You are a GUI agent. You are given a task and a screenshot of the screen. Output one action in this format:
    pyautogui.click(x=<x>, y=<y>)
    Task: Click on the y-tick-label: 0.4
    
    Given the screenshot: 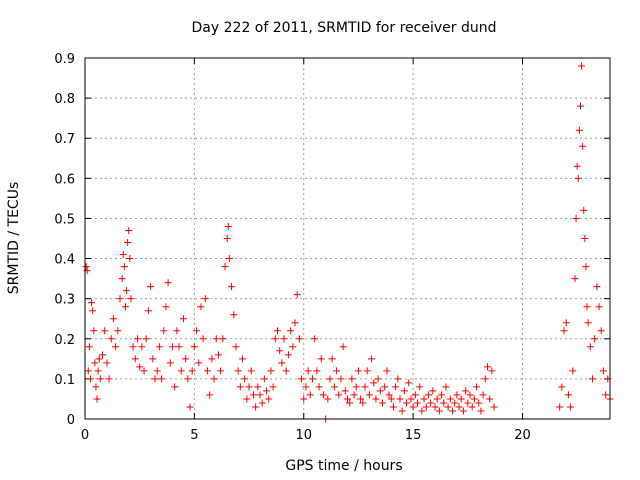 What is the action you would take?
    pyautogui.click(x=64, y=260)
    